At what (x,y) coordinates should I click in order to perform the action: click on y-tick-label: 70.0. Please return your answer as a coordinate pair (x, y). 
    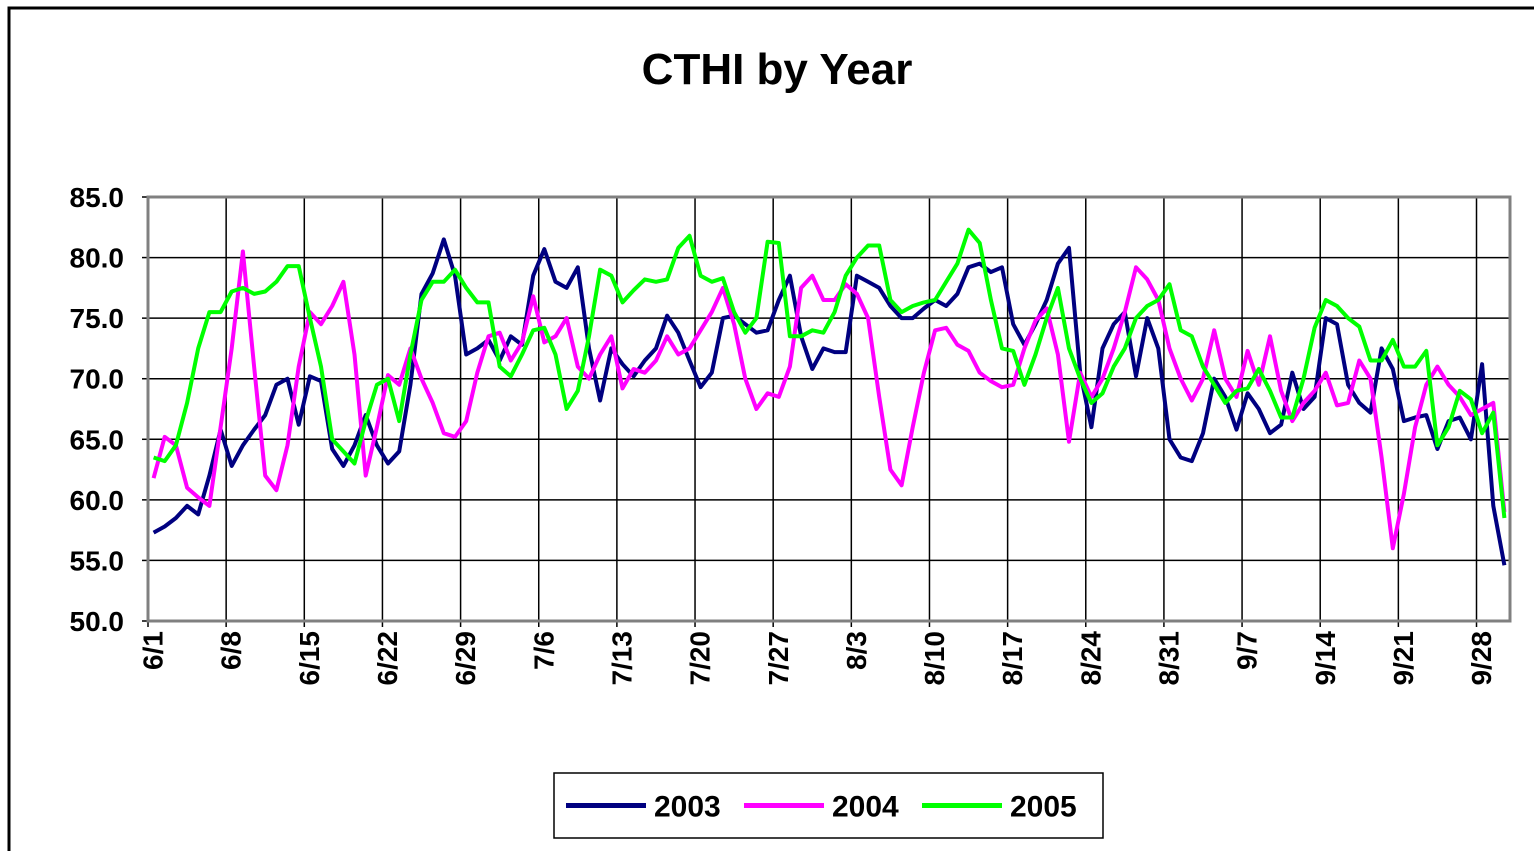
    Looking at the image, I should click on (97, 379).